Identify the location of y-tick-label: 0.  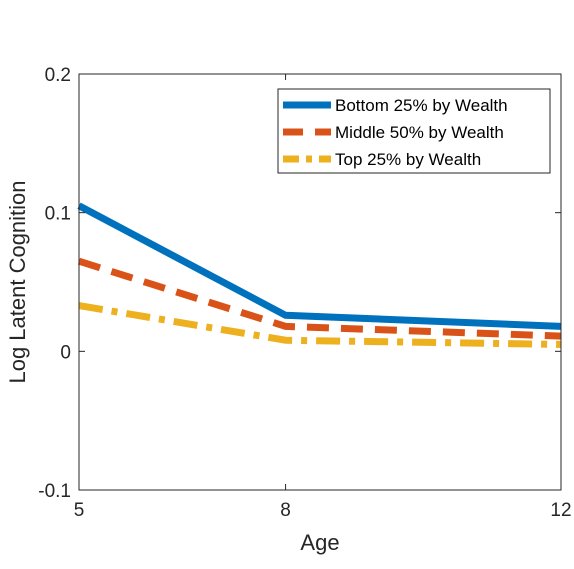
(65, 352).